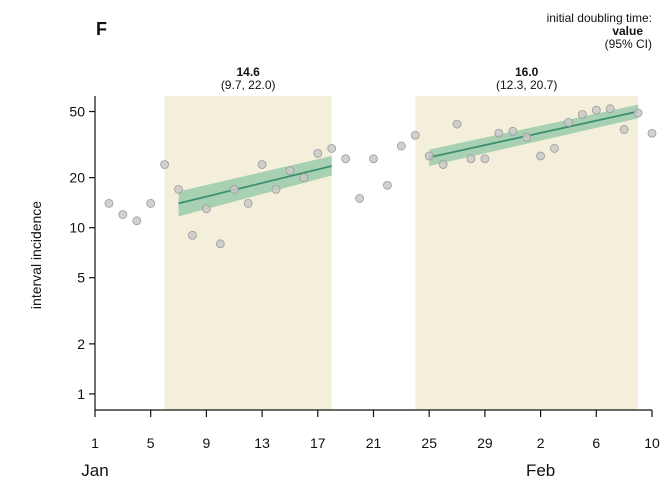 The width and height of the screenshot is (672, 480). Describe the element at coordinates (599, 31) in the screenshot. I see `legend: initial doubling time: value (95% CI)` at that location.